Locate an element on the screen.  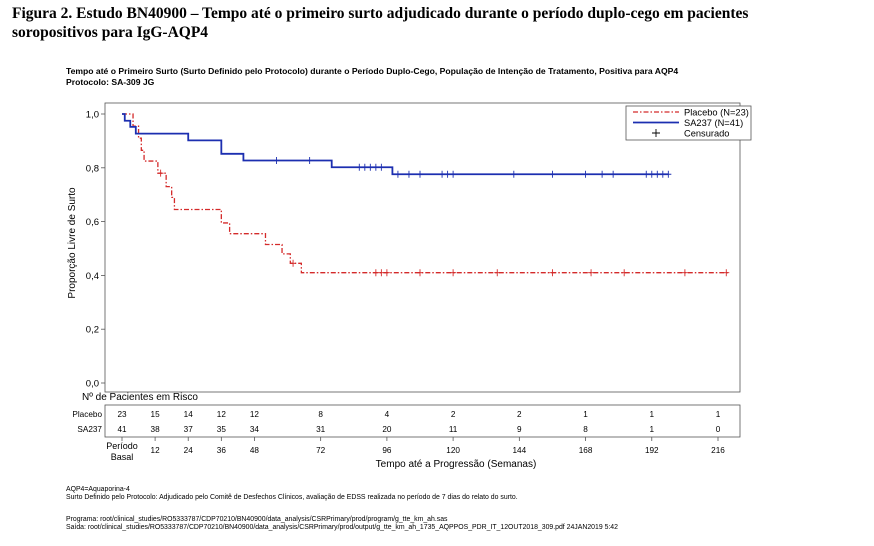
baseline-label-line2: Basal is located at coordinates (122, 457).